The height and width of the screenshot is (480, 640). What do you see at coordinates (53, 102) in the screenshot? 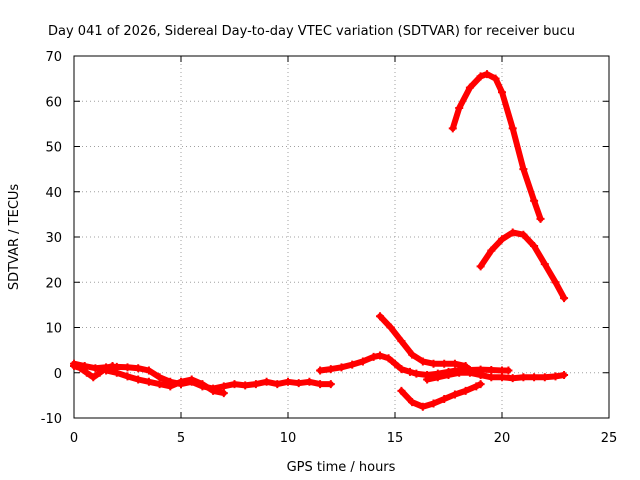
I see `y-tick-label: 60` at bounding box center [53, 102].